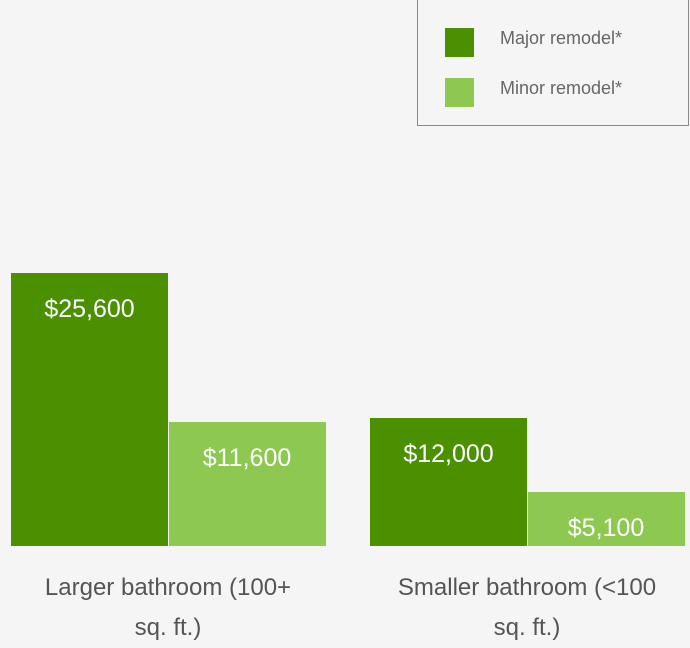 The image size is (690, 648). What do you see at coordinates (89, 309) in the screenshot?
I see `value-label: $25,600` at bounding box center [89, 309].